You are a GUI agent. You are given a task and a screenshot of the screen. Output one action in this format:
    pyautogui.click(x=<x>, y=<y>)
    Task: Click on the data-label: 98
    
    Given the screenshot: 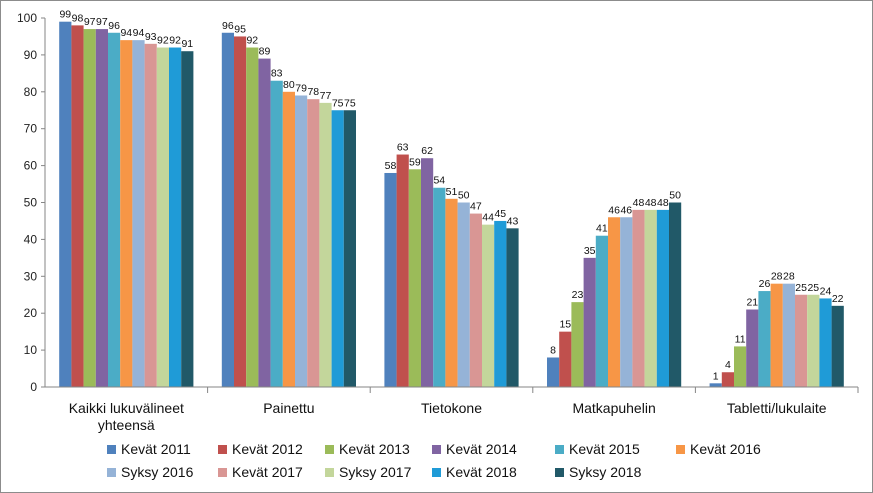 What is the action you would take?
    pyautogui.click(x=78, y=18)
    